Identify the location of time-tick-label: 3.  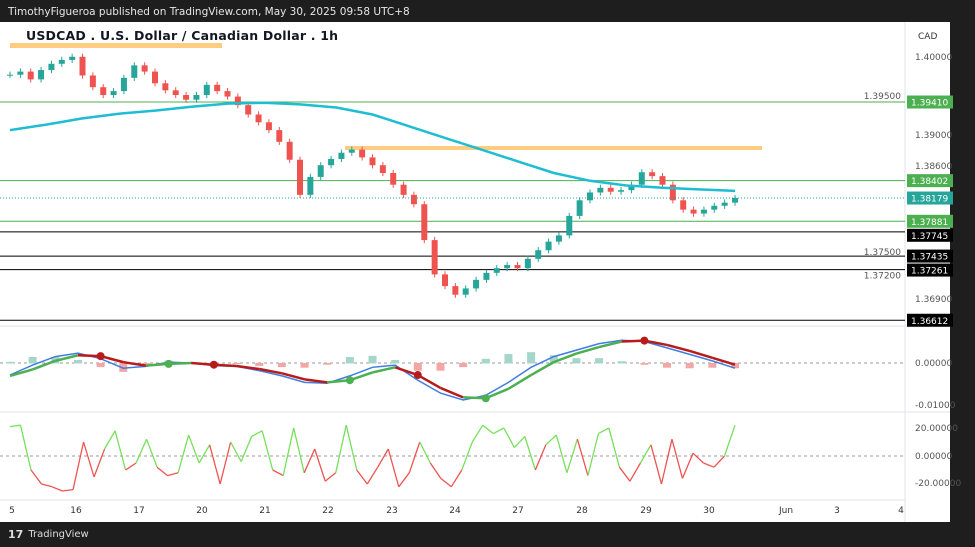
(837, 511).